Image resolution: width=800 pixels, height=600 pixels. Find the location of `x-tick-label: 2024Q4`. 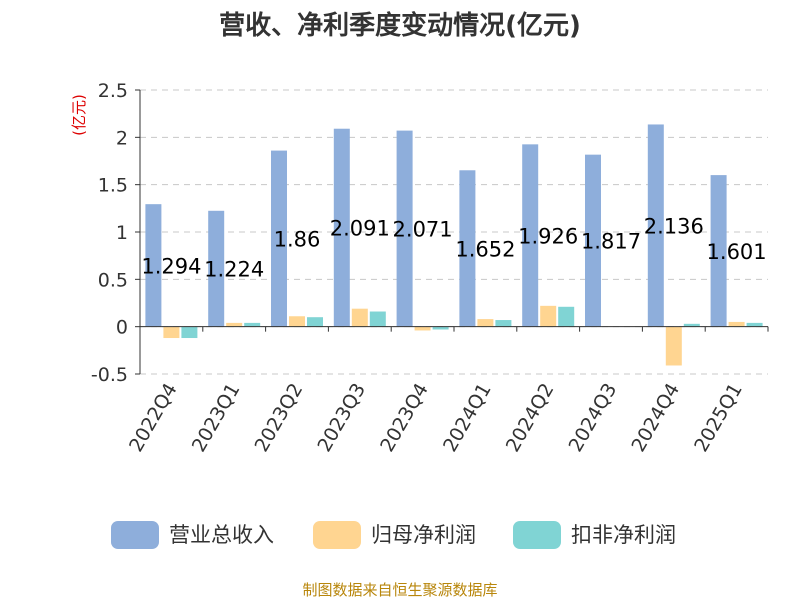

x-tick-label: 2024Q4 is located at coordinates (655, 418).